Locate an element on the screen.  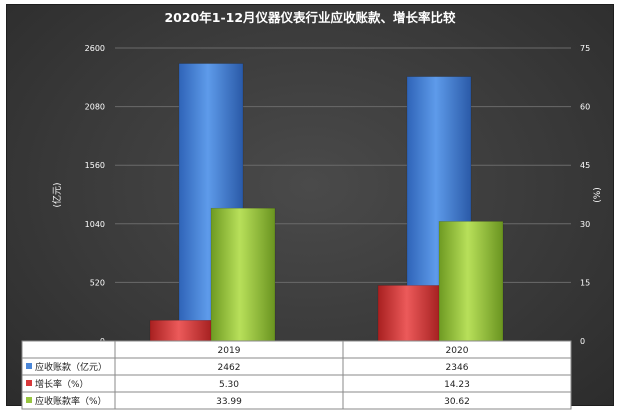
left-tick-label: 1560 is located at coordinates (95, 165).